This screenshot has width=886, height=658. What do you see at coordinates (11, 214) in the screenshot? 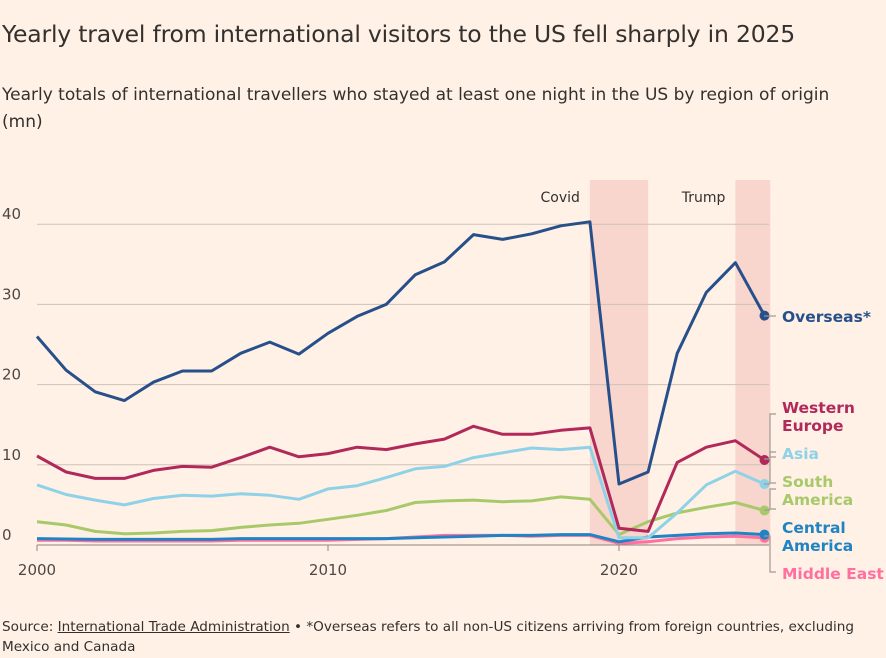
I see `y-tick-label: 40` at bounding box center [11, 214].